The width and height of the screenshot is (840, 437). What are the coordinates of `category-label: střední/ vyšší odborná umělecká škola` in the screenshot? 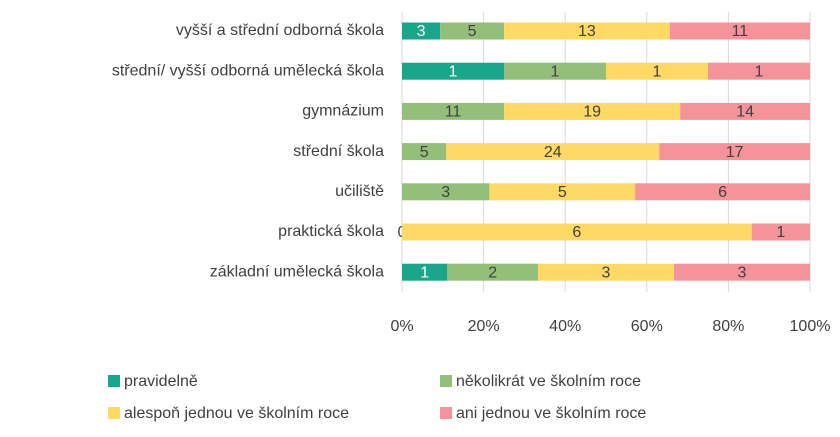 It's located at (248, 70).